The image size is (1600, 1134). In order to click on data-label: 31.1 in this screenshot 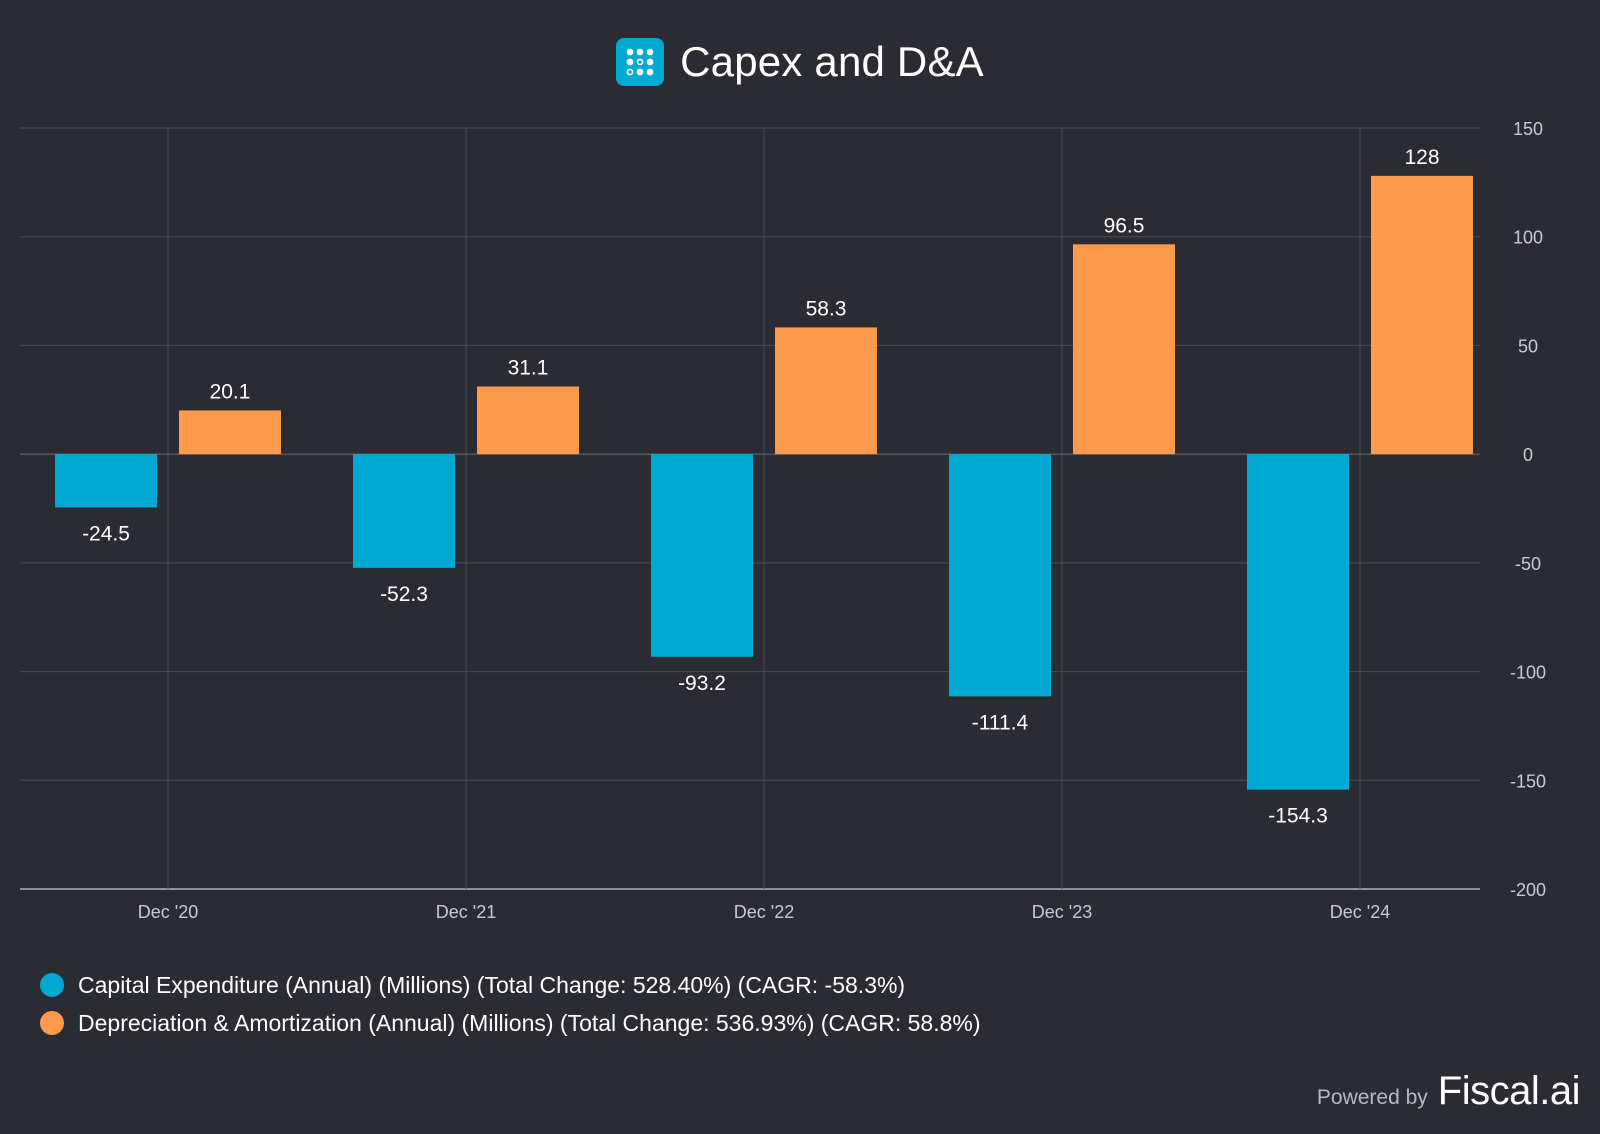, I will do `click(528, 368)`.